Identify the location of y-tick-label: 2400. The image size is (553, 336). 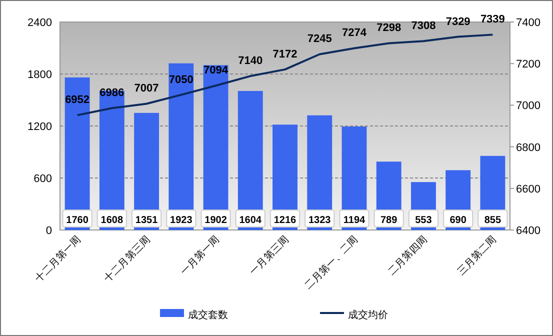
(40, 23).